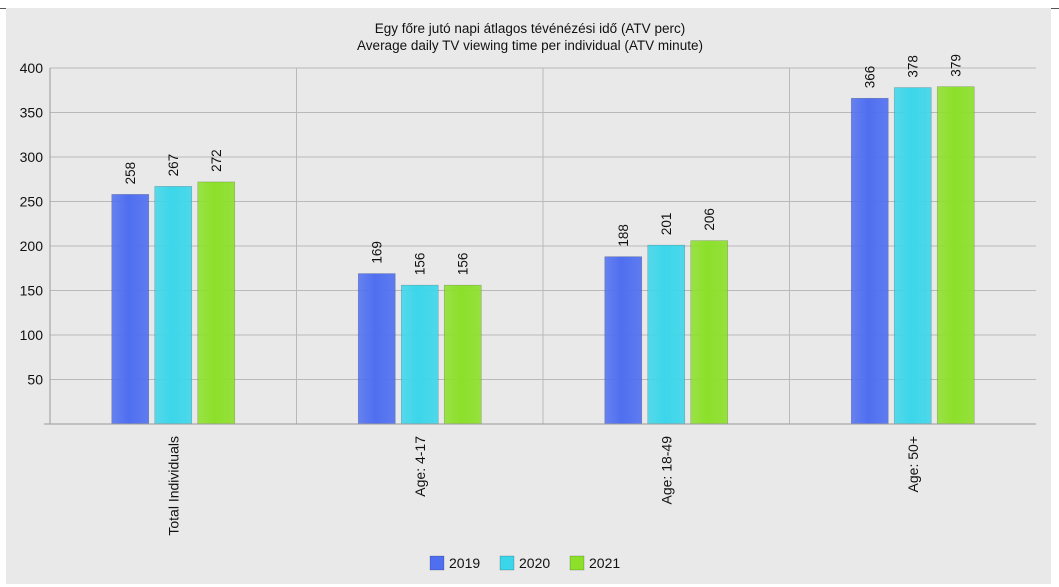 The height and width of the screenshot is (587, 1059). I want to click on y-tick-label: 350, so click(32, 113).